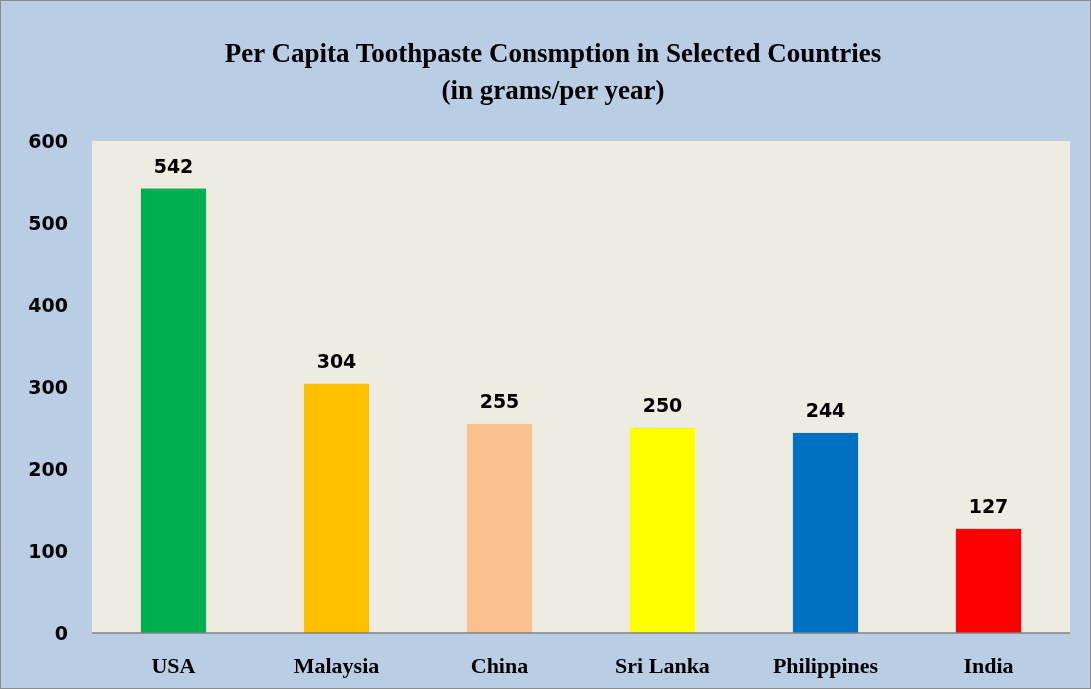 Image resolution: width=1091 pixels, height=689 pixels. What do you see at coordinates (662, 665) in the screenshot?
I see `x-tick-label: Sri Lanka` at bounding box center [662, 665].